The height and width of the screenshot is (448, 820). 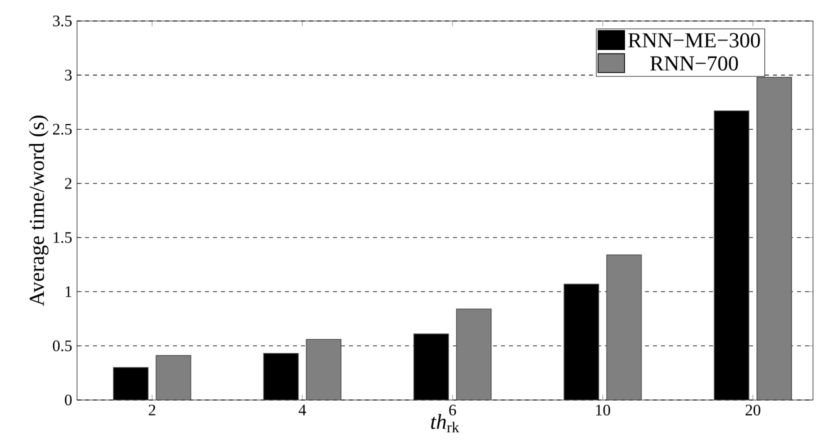 I want to click on legend-label: RNN−700, so click(x=694, y=63).